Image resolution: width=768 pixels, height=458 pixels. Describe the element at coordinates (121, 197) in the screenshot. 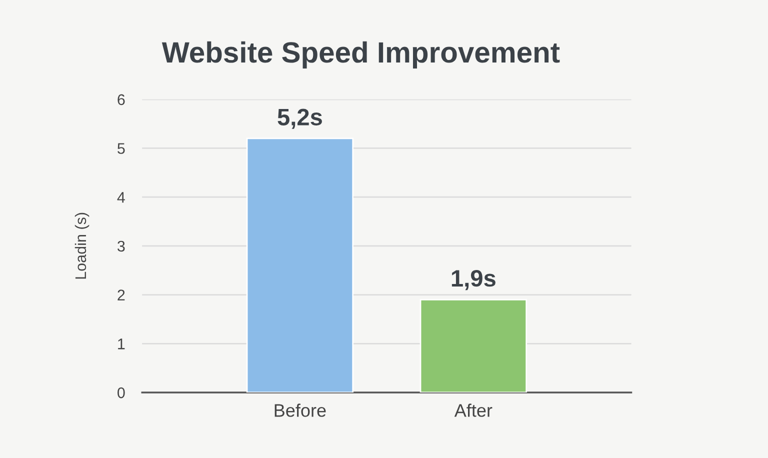

I see `y-tick-label: 4` at that location.